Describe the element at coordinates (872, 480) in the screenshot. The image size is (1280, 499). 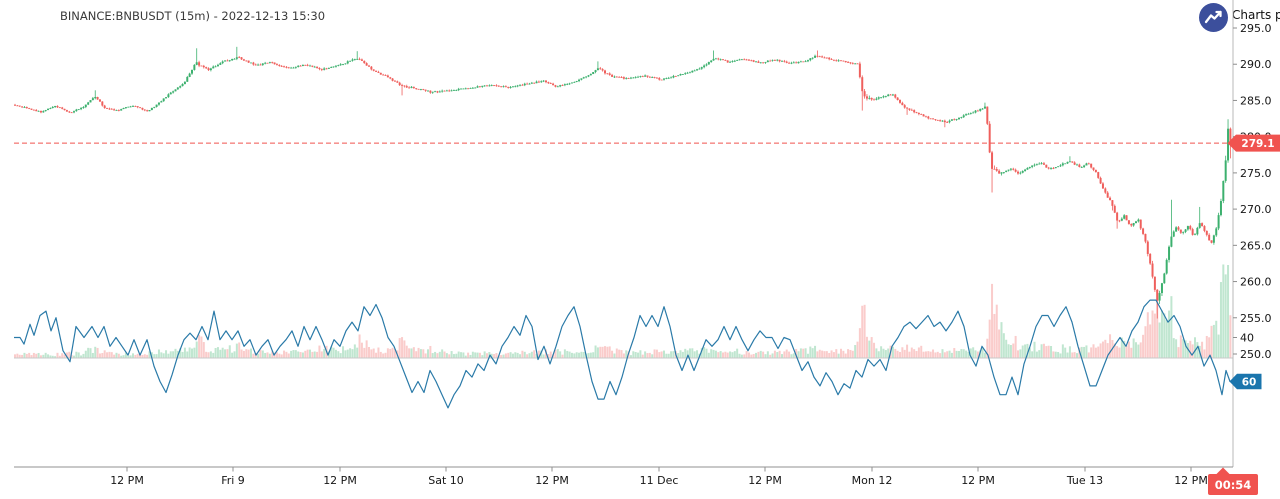
I see `time-axis-label: Mon 12` at that location.